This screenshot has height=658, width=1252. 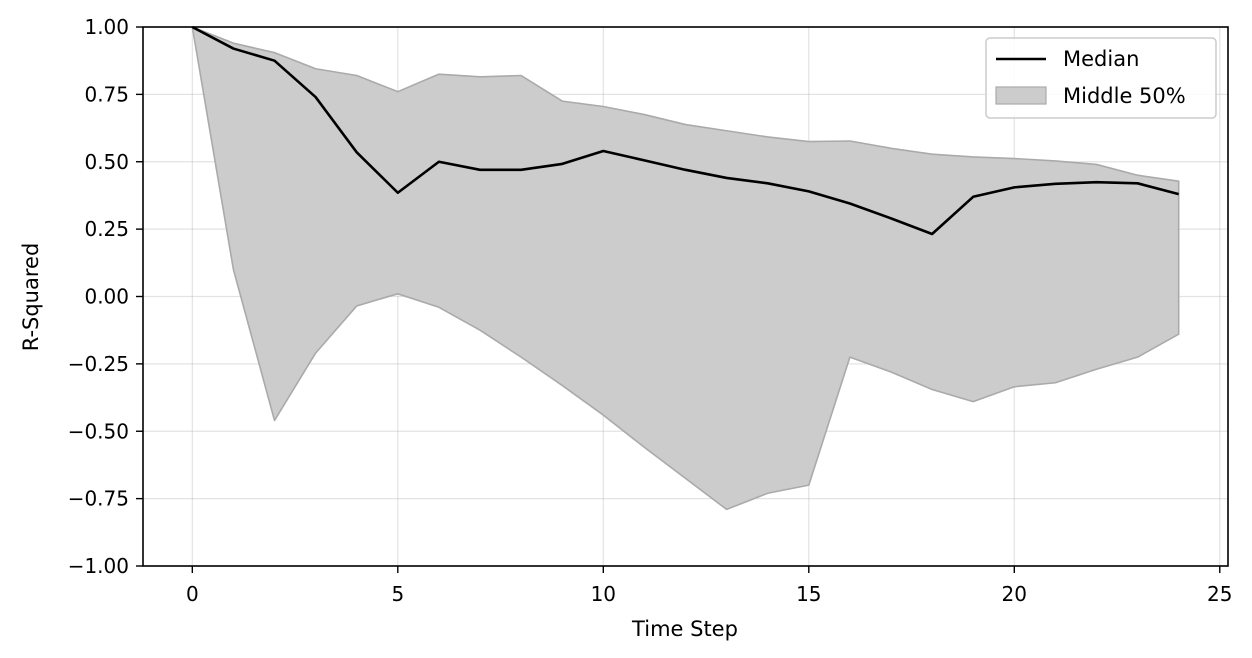 I want to click on x-tick-label: 20, so click(x=1014, y=594).